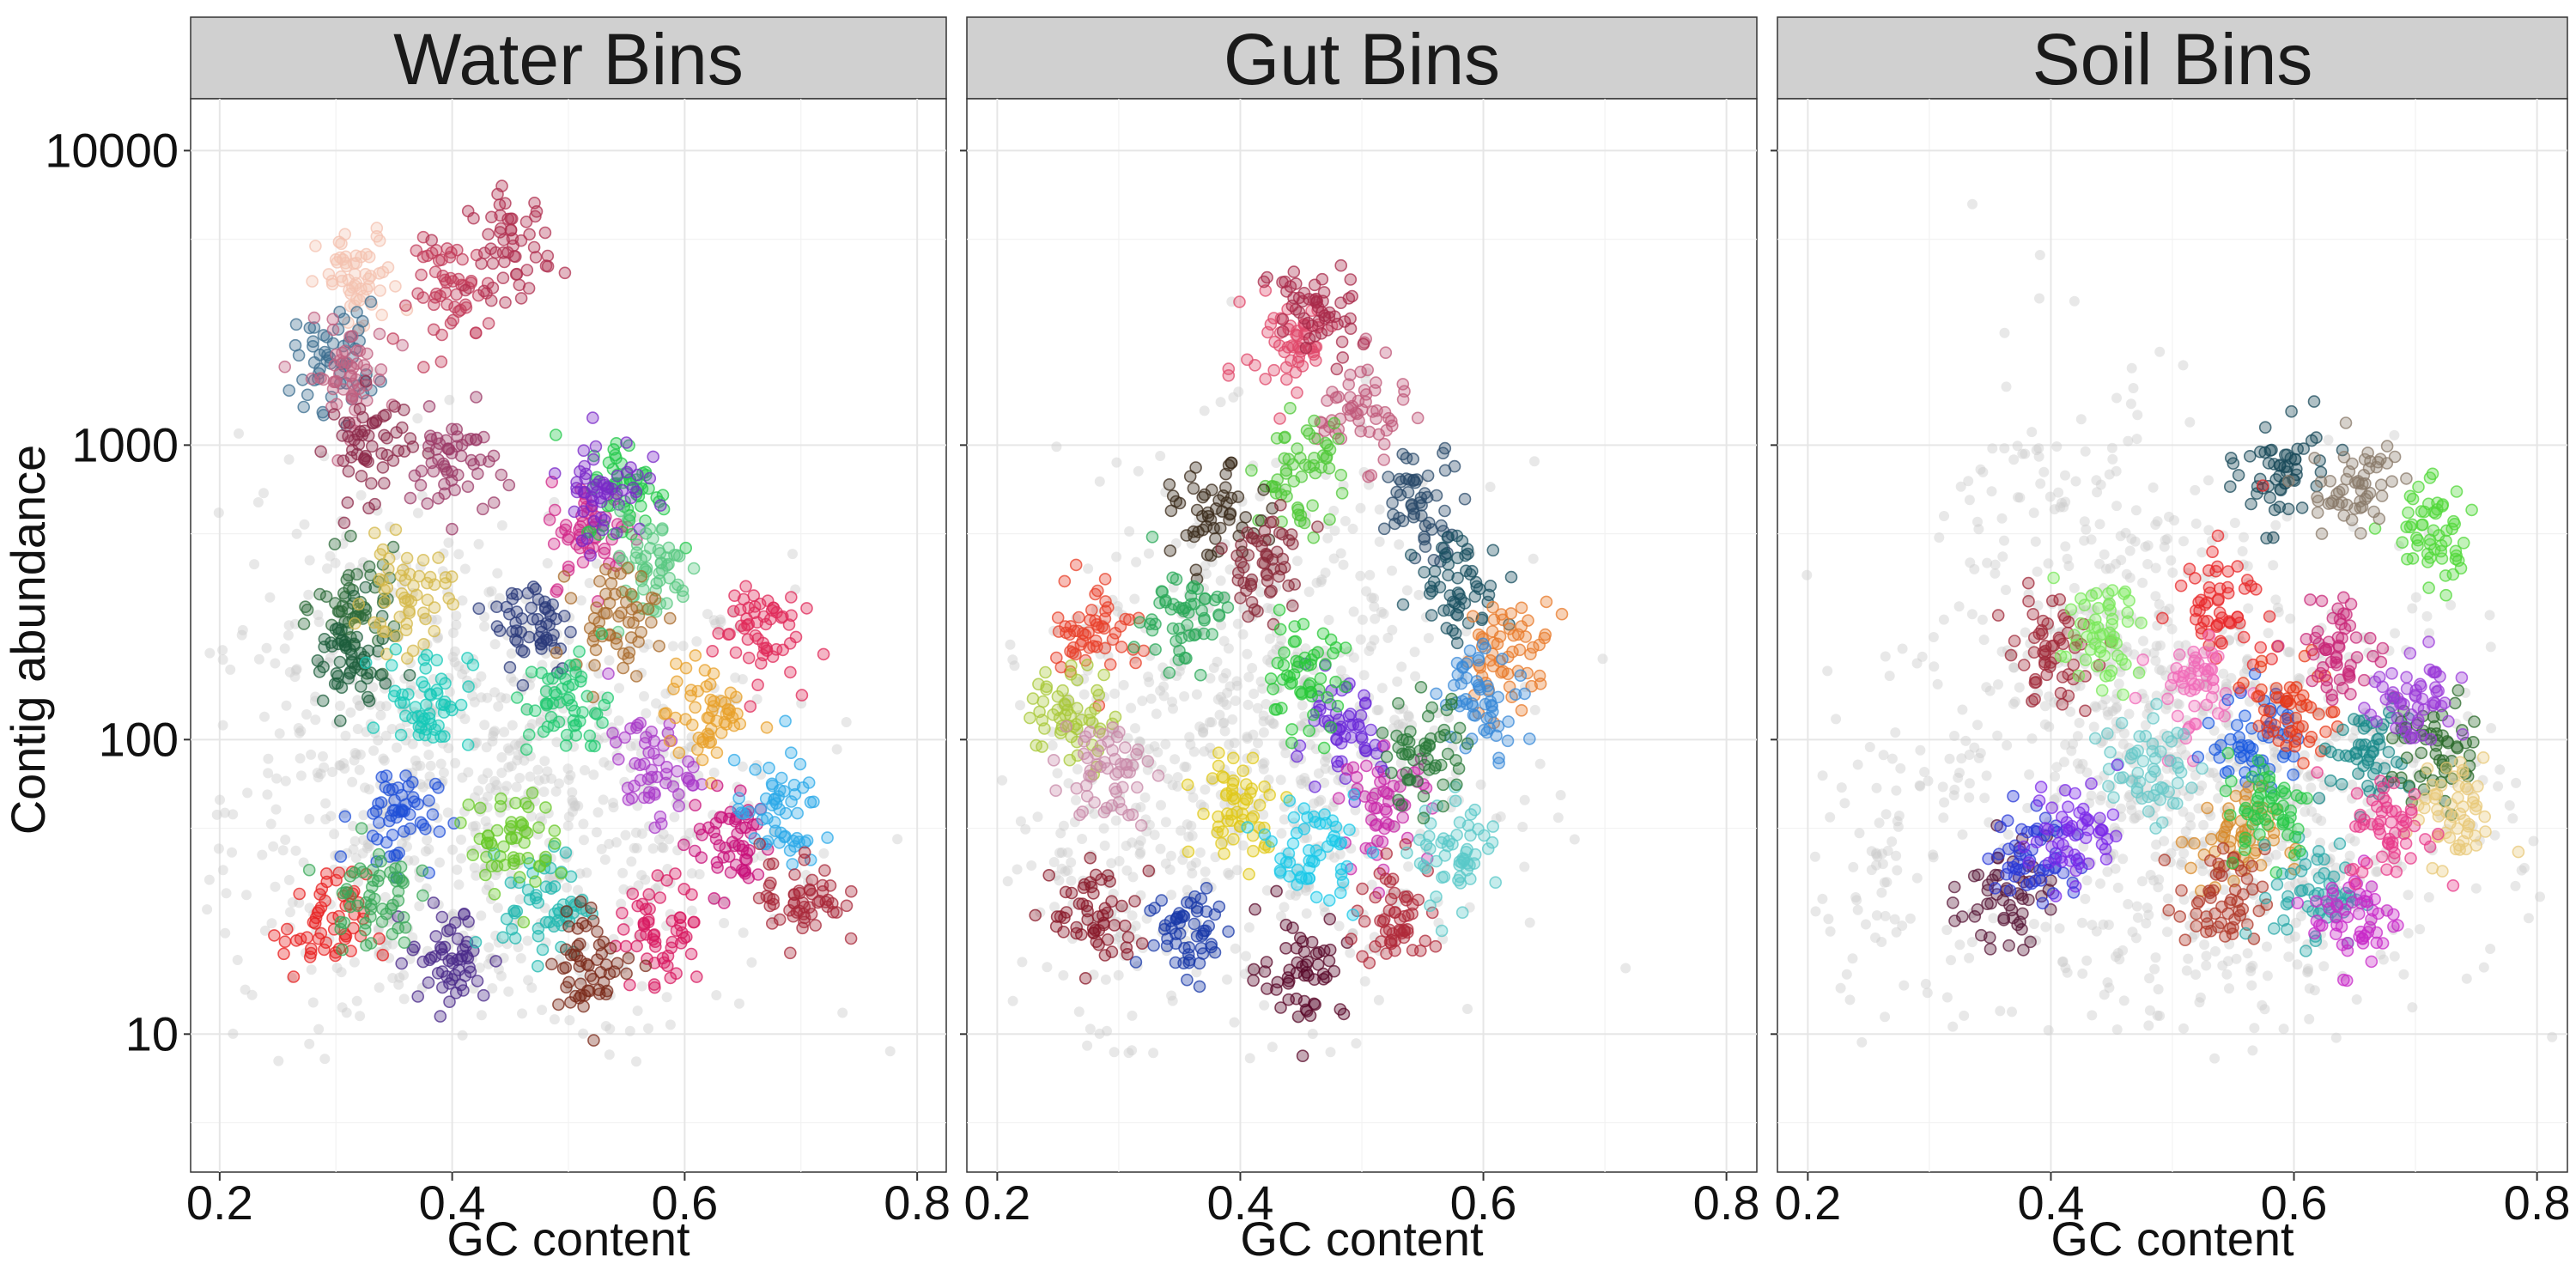  Describe the element at coordinates (538, 929) in the screenshot. I see `bin-14-contig-point` at that location.